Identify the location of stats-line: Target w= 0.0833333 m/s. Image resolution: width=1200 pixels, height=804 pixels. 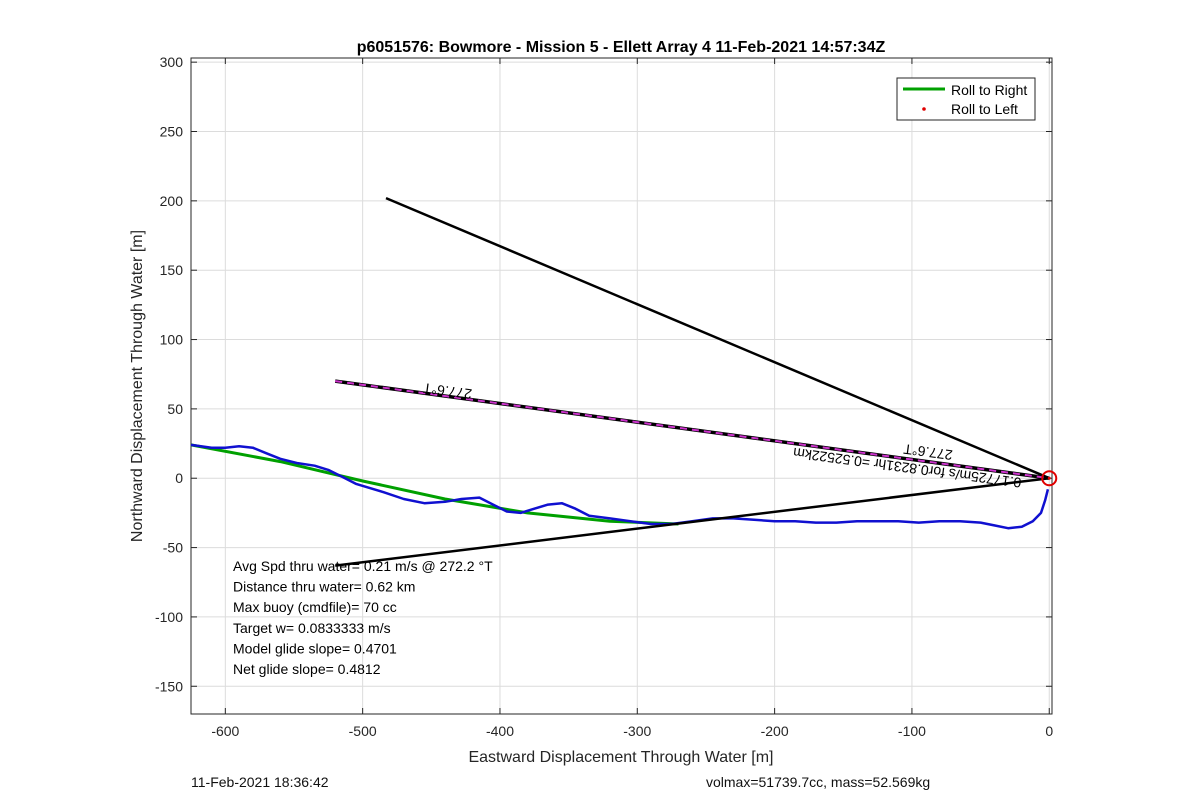
(312, 628).